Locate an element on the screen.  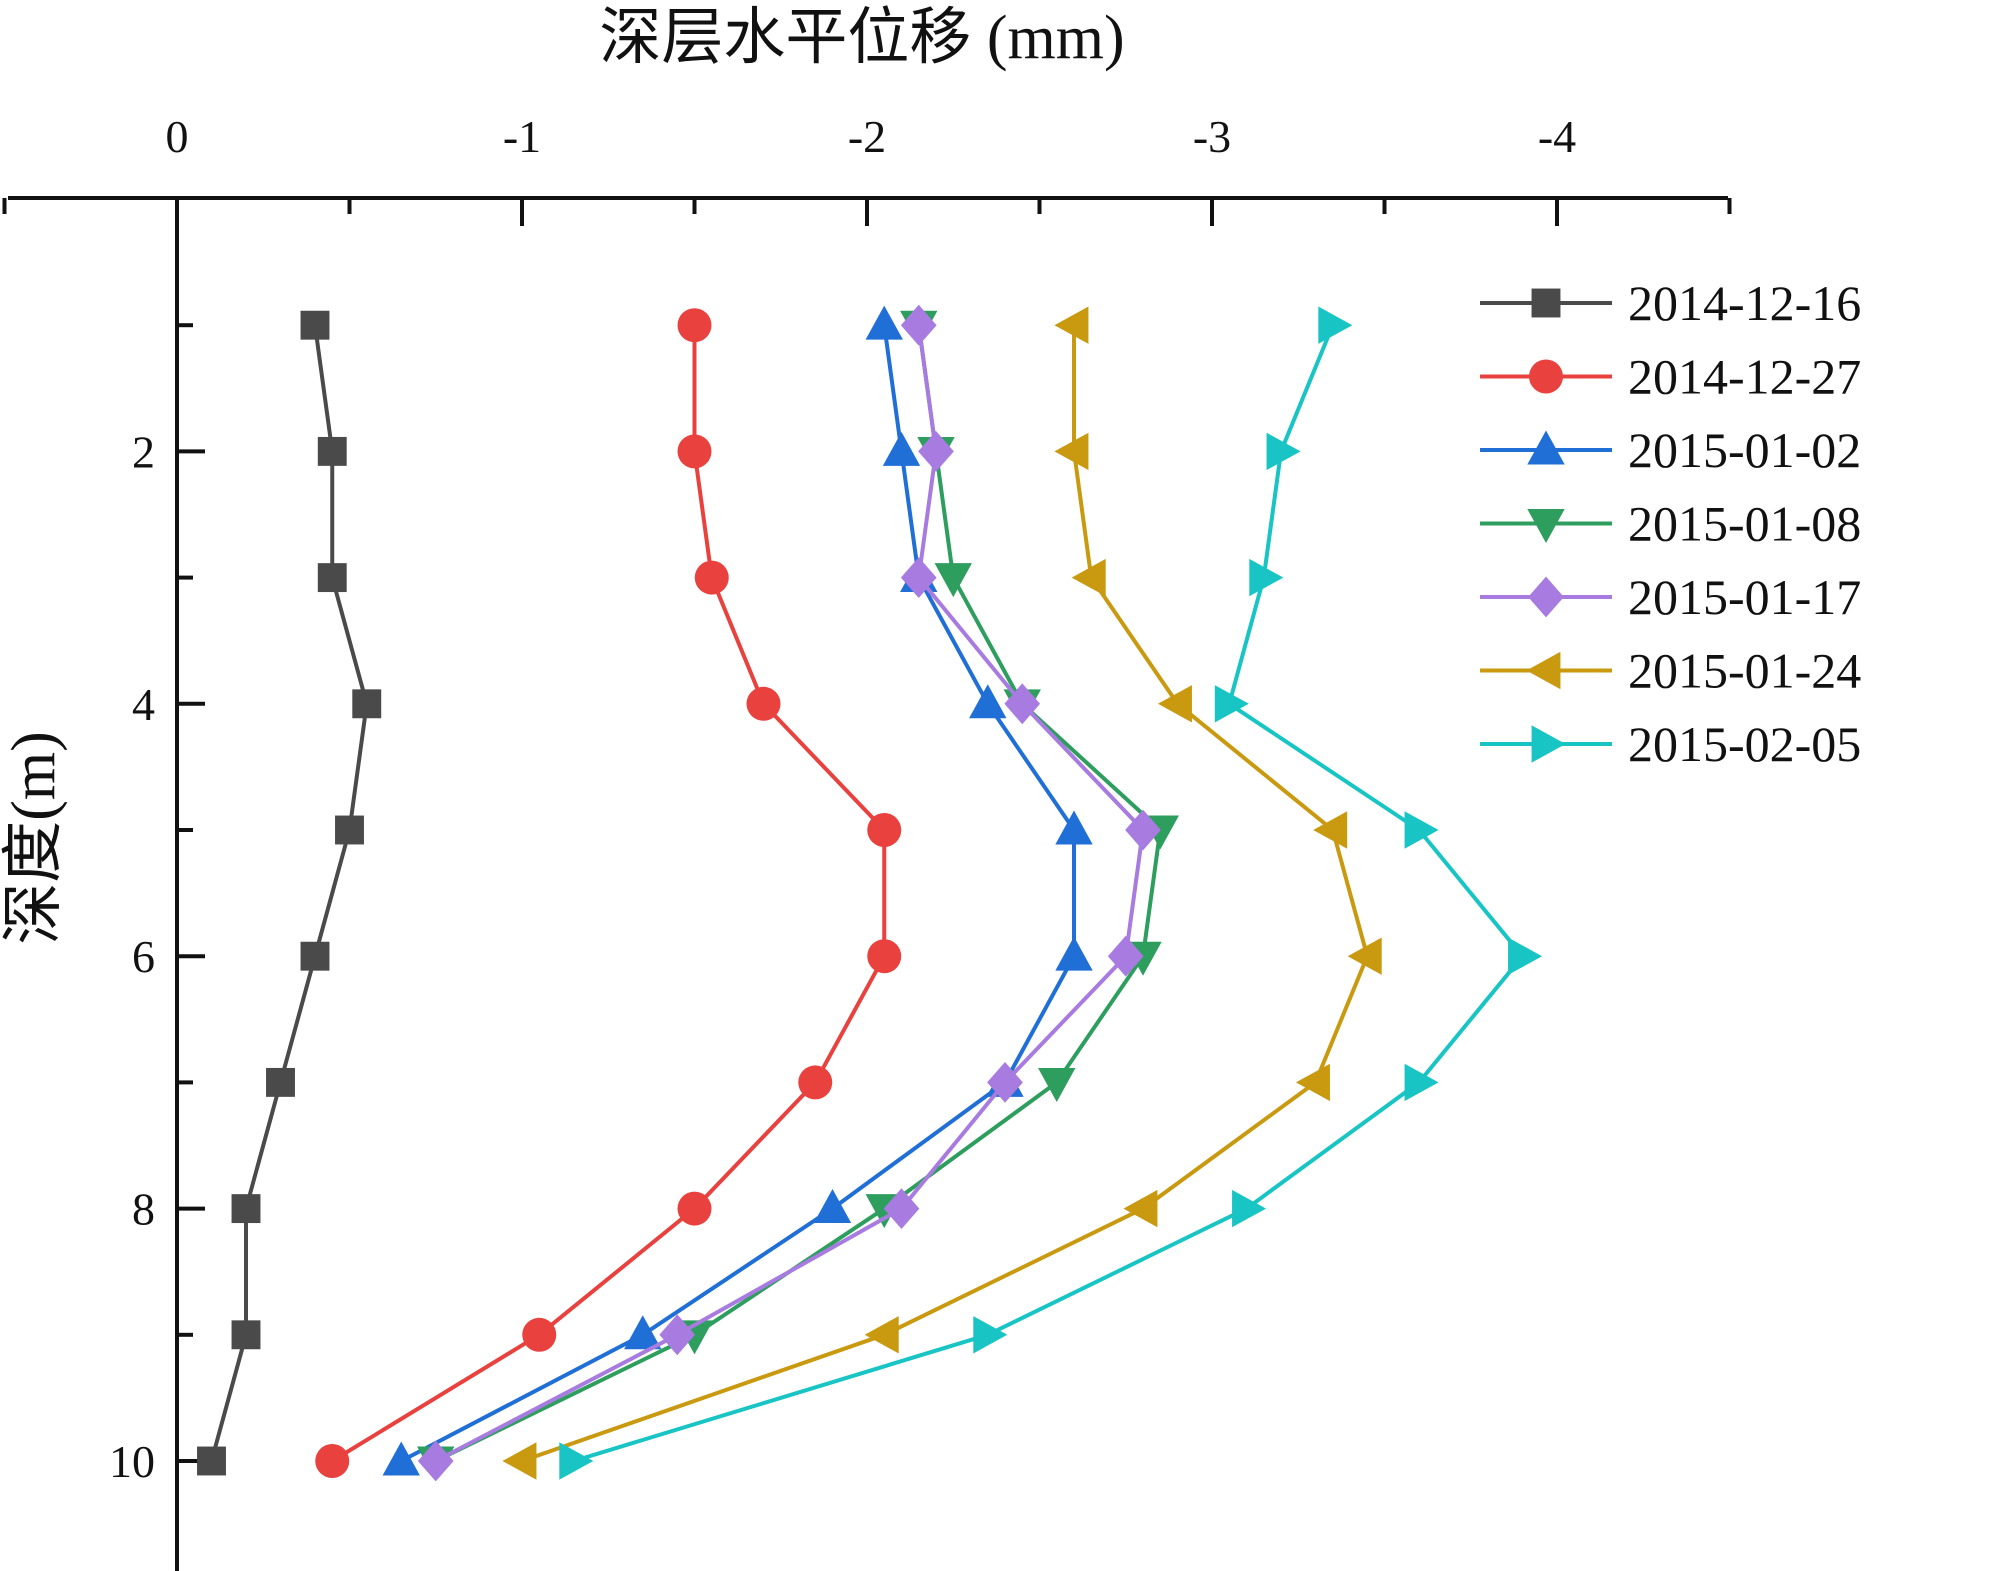
legend-label: 2015-01-17 is located at coordinates (1744, 597).